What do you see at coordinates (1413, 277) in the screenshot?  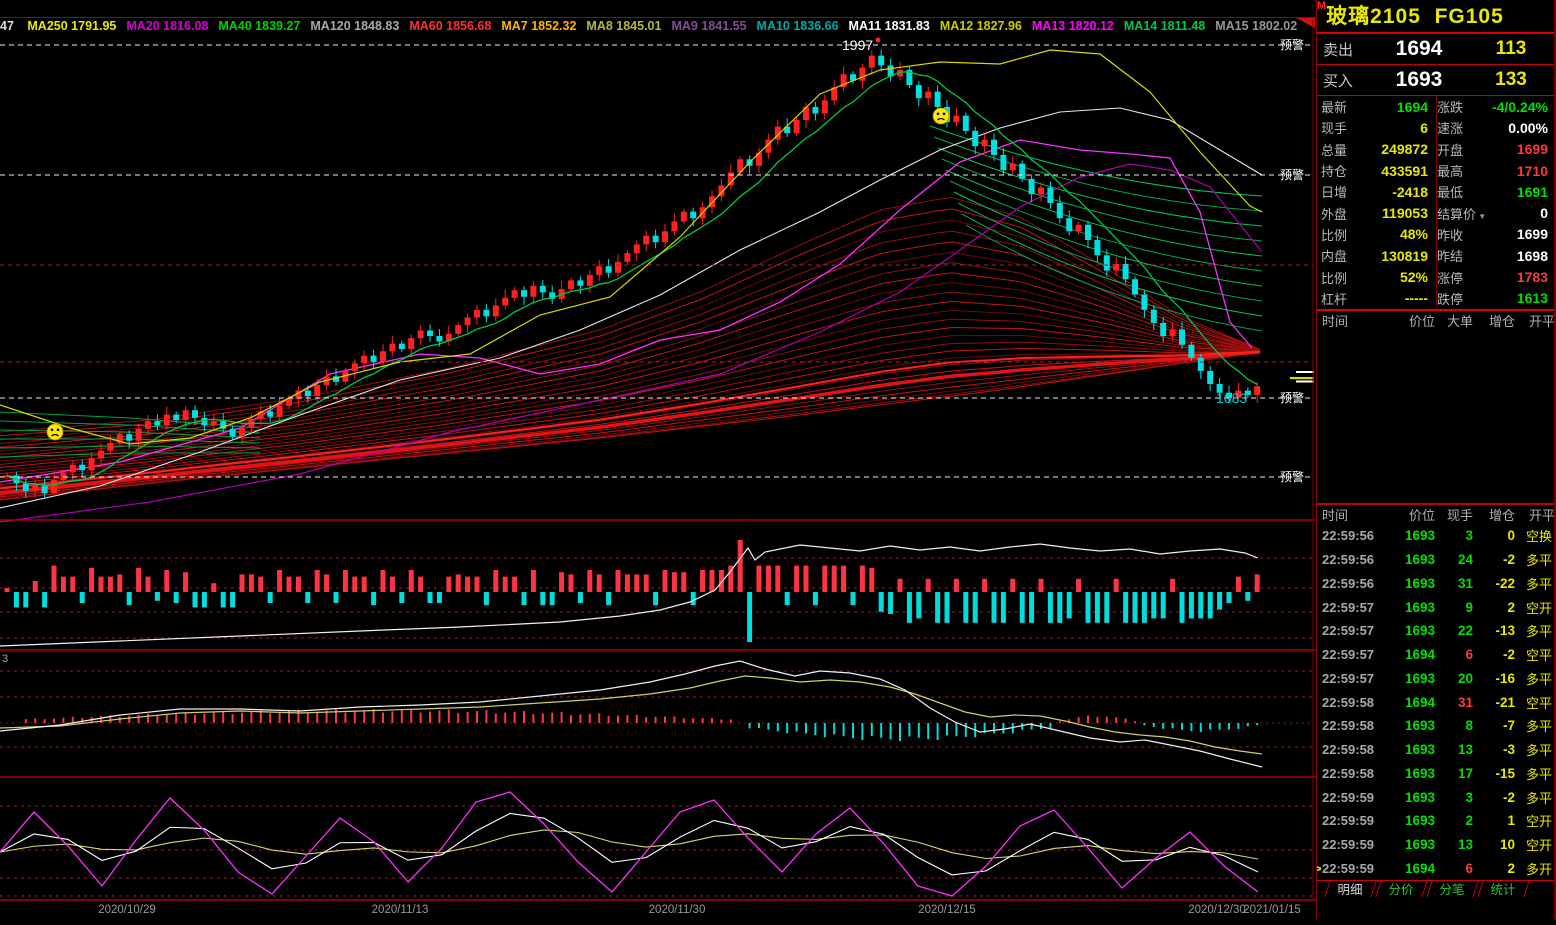 I see `quote-value: 52%` at bounding box center [1413, 277].